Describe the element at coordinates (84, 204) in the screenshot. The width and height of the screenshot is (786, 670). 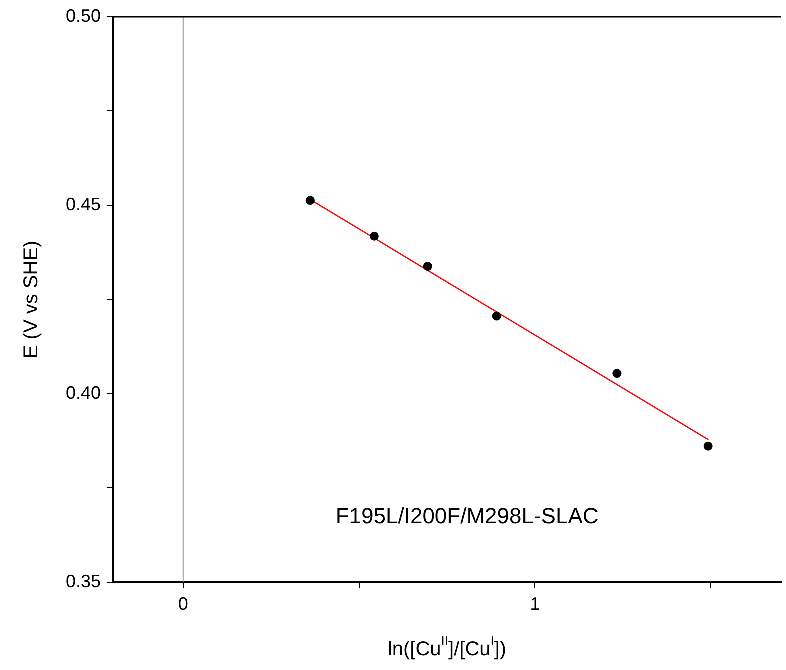
I see `y-tick-label: 0.45` at that location.